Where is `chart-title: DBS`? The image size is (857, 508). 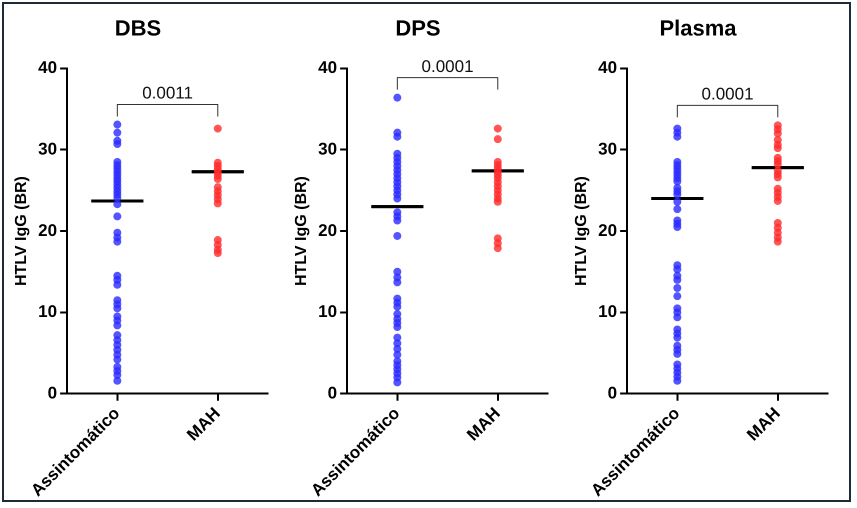 chart-title: DBS is located at coordinates (138, 27).